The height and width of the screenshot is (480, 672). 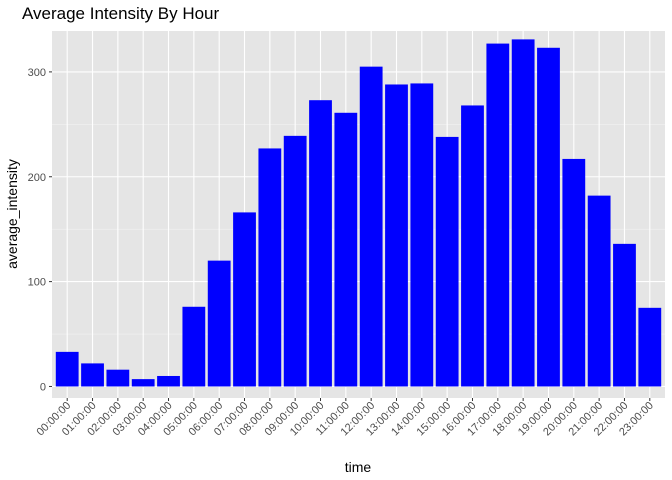 I want to click on y-tick-label: 300, so click(x=37, y=73).